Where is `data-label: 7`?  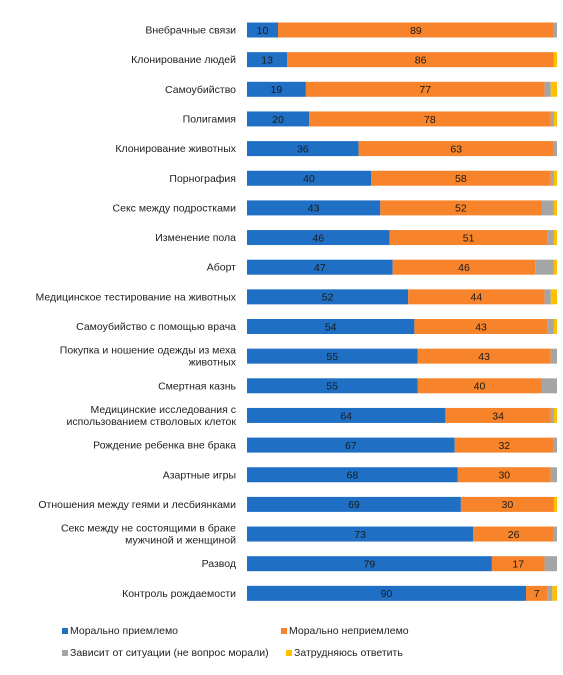
data-label: 7 is located at coordinates (537, 594).